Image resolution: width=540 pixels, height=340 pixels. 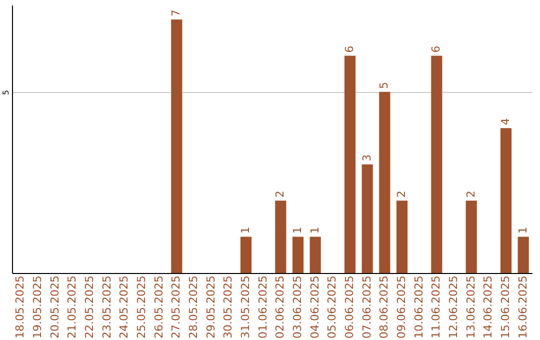 I want to click on x-tick-label: 06.06.2025, so click(x=349, y=307).